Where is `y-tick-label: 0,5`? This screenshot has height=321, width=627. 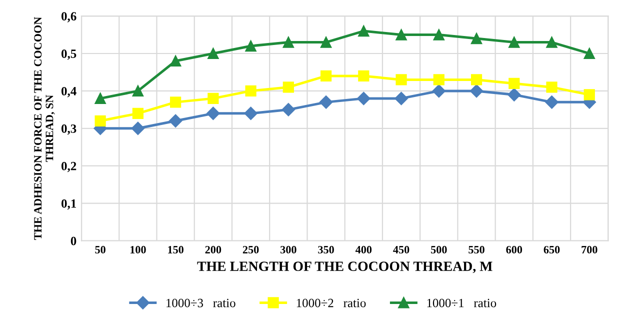
y-tick-label: 0,5 is located at coordinates (69, 55).